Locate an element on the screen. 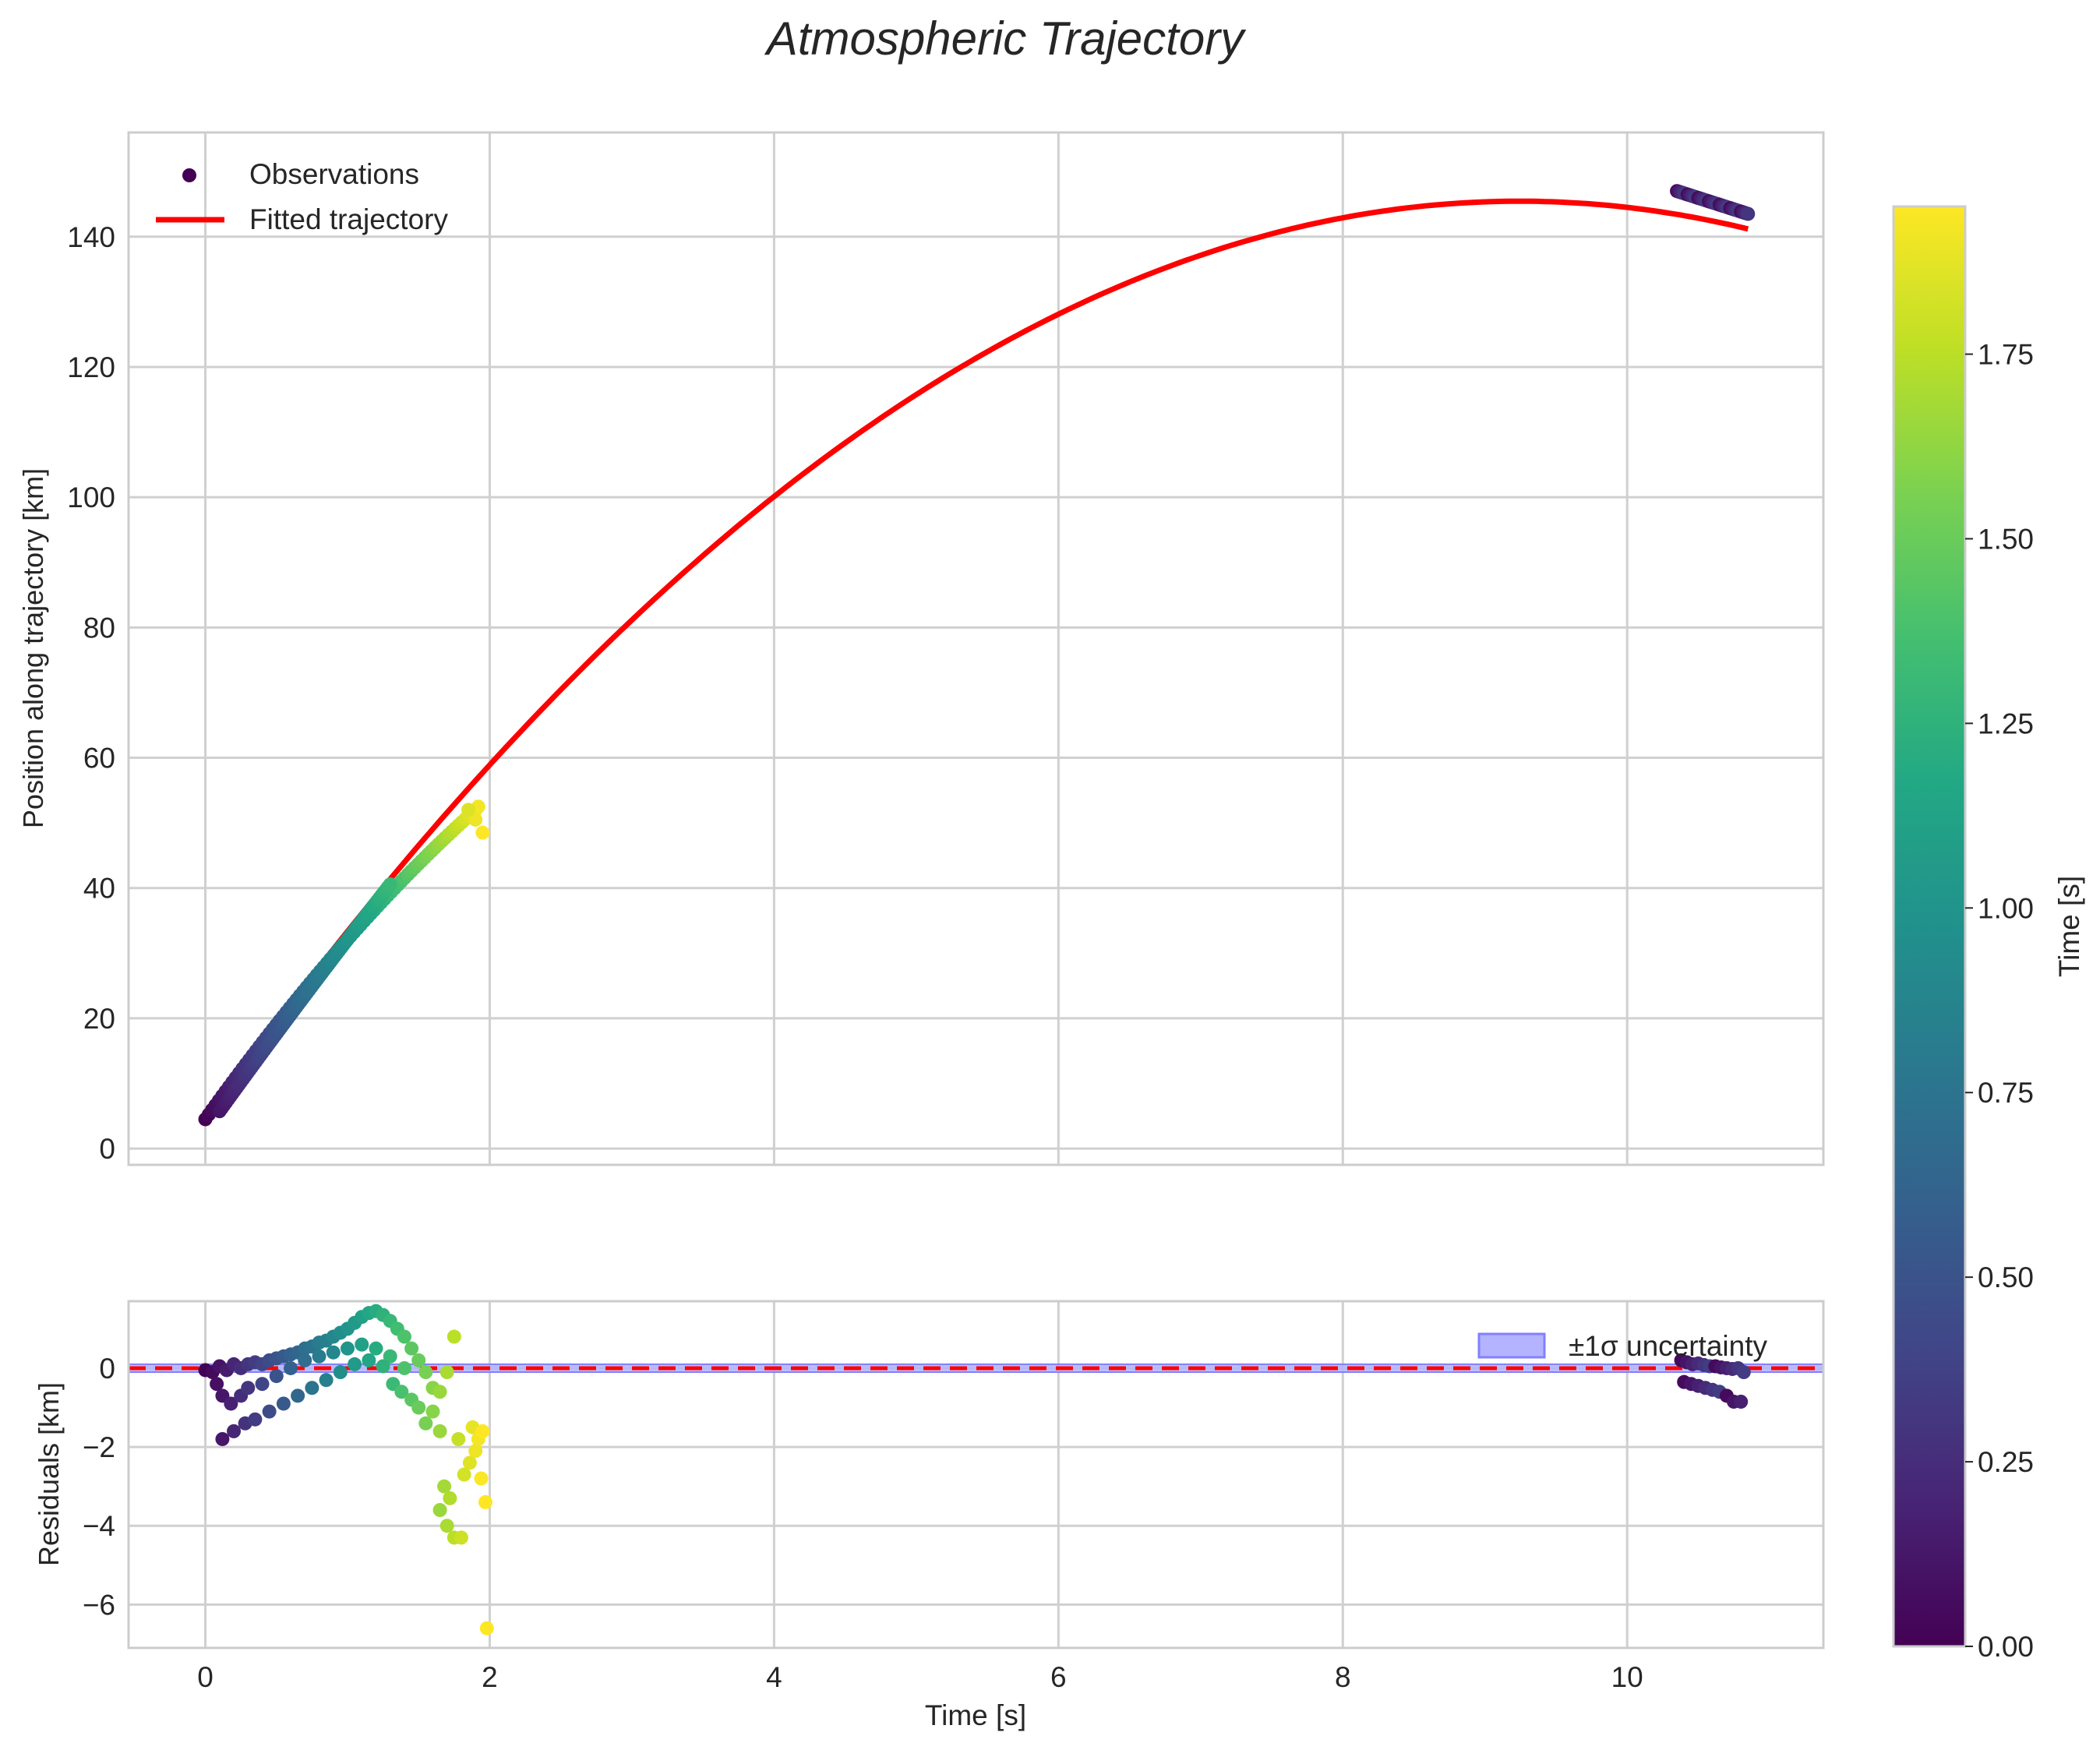 Image resolution: width=2100 pixels, height=1750 pixels. chart-title: Atmospheric Trajectory is located at coordinates (1006, 38).